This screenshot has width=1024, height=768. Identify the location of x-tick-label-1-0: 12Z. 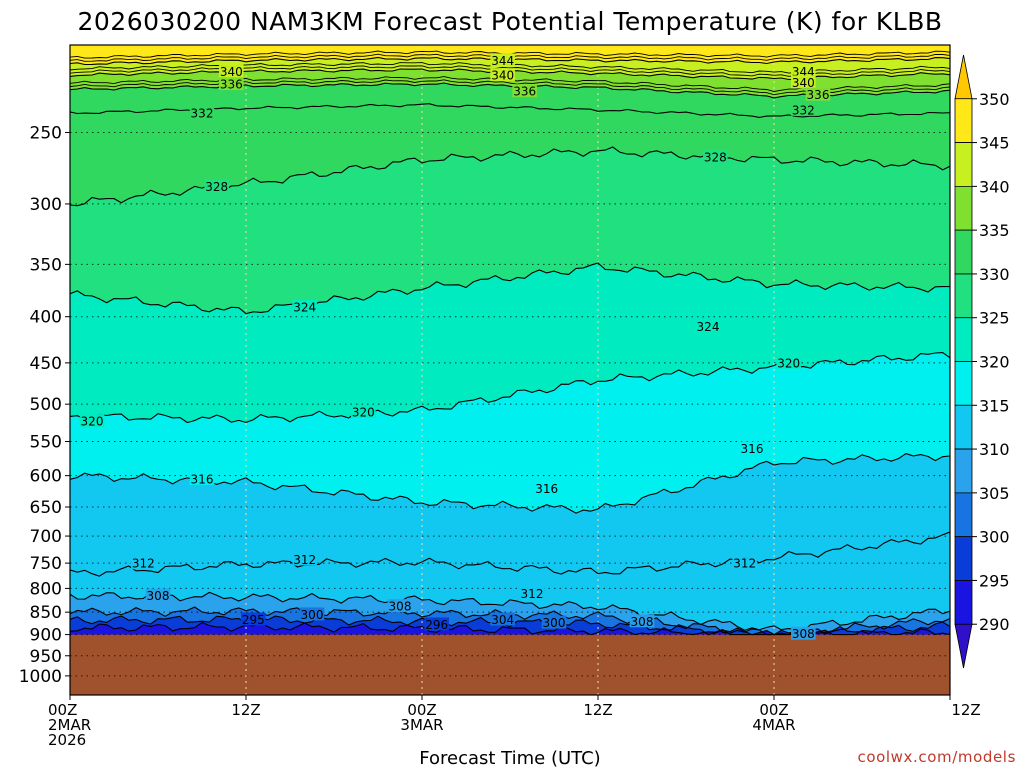
(245, 710).